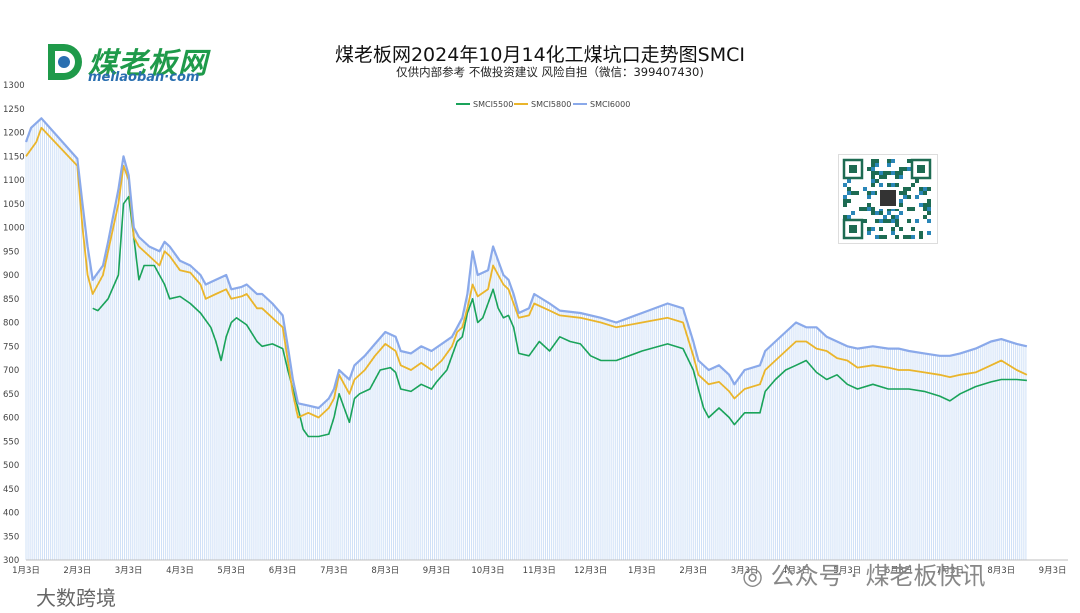 This screenshot has height=613, width=1080. I want to click on x-tick-label: 12月3日, so click(590, 571).